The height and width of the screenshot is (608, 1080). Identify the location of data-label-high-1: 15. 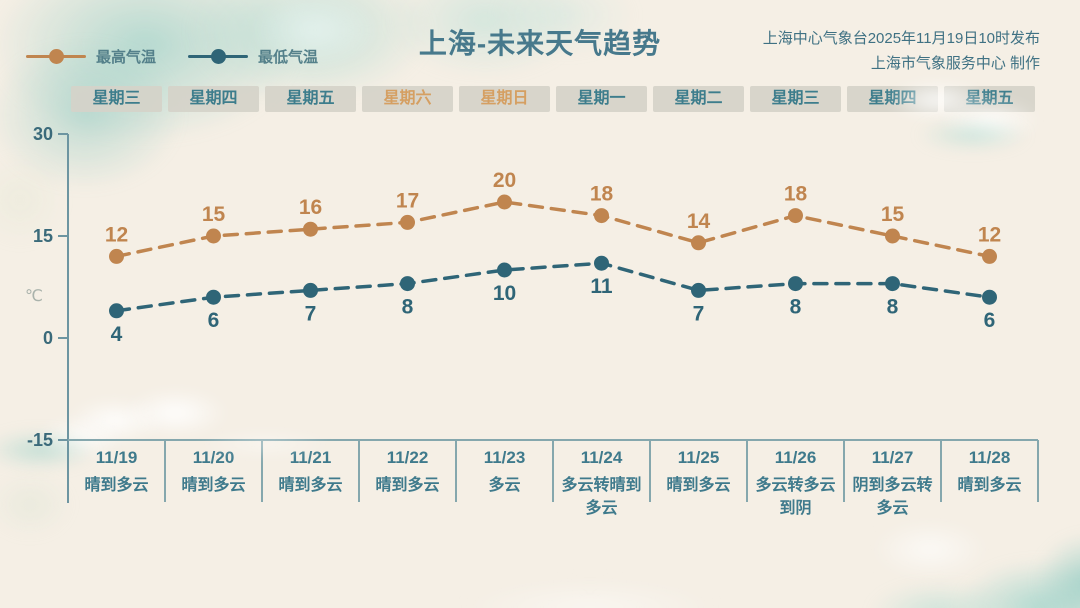
(214, 214).